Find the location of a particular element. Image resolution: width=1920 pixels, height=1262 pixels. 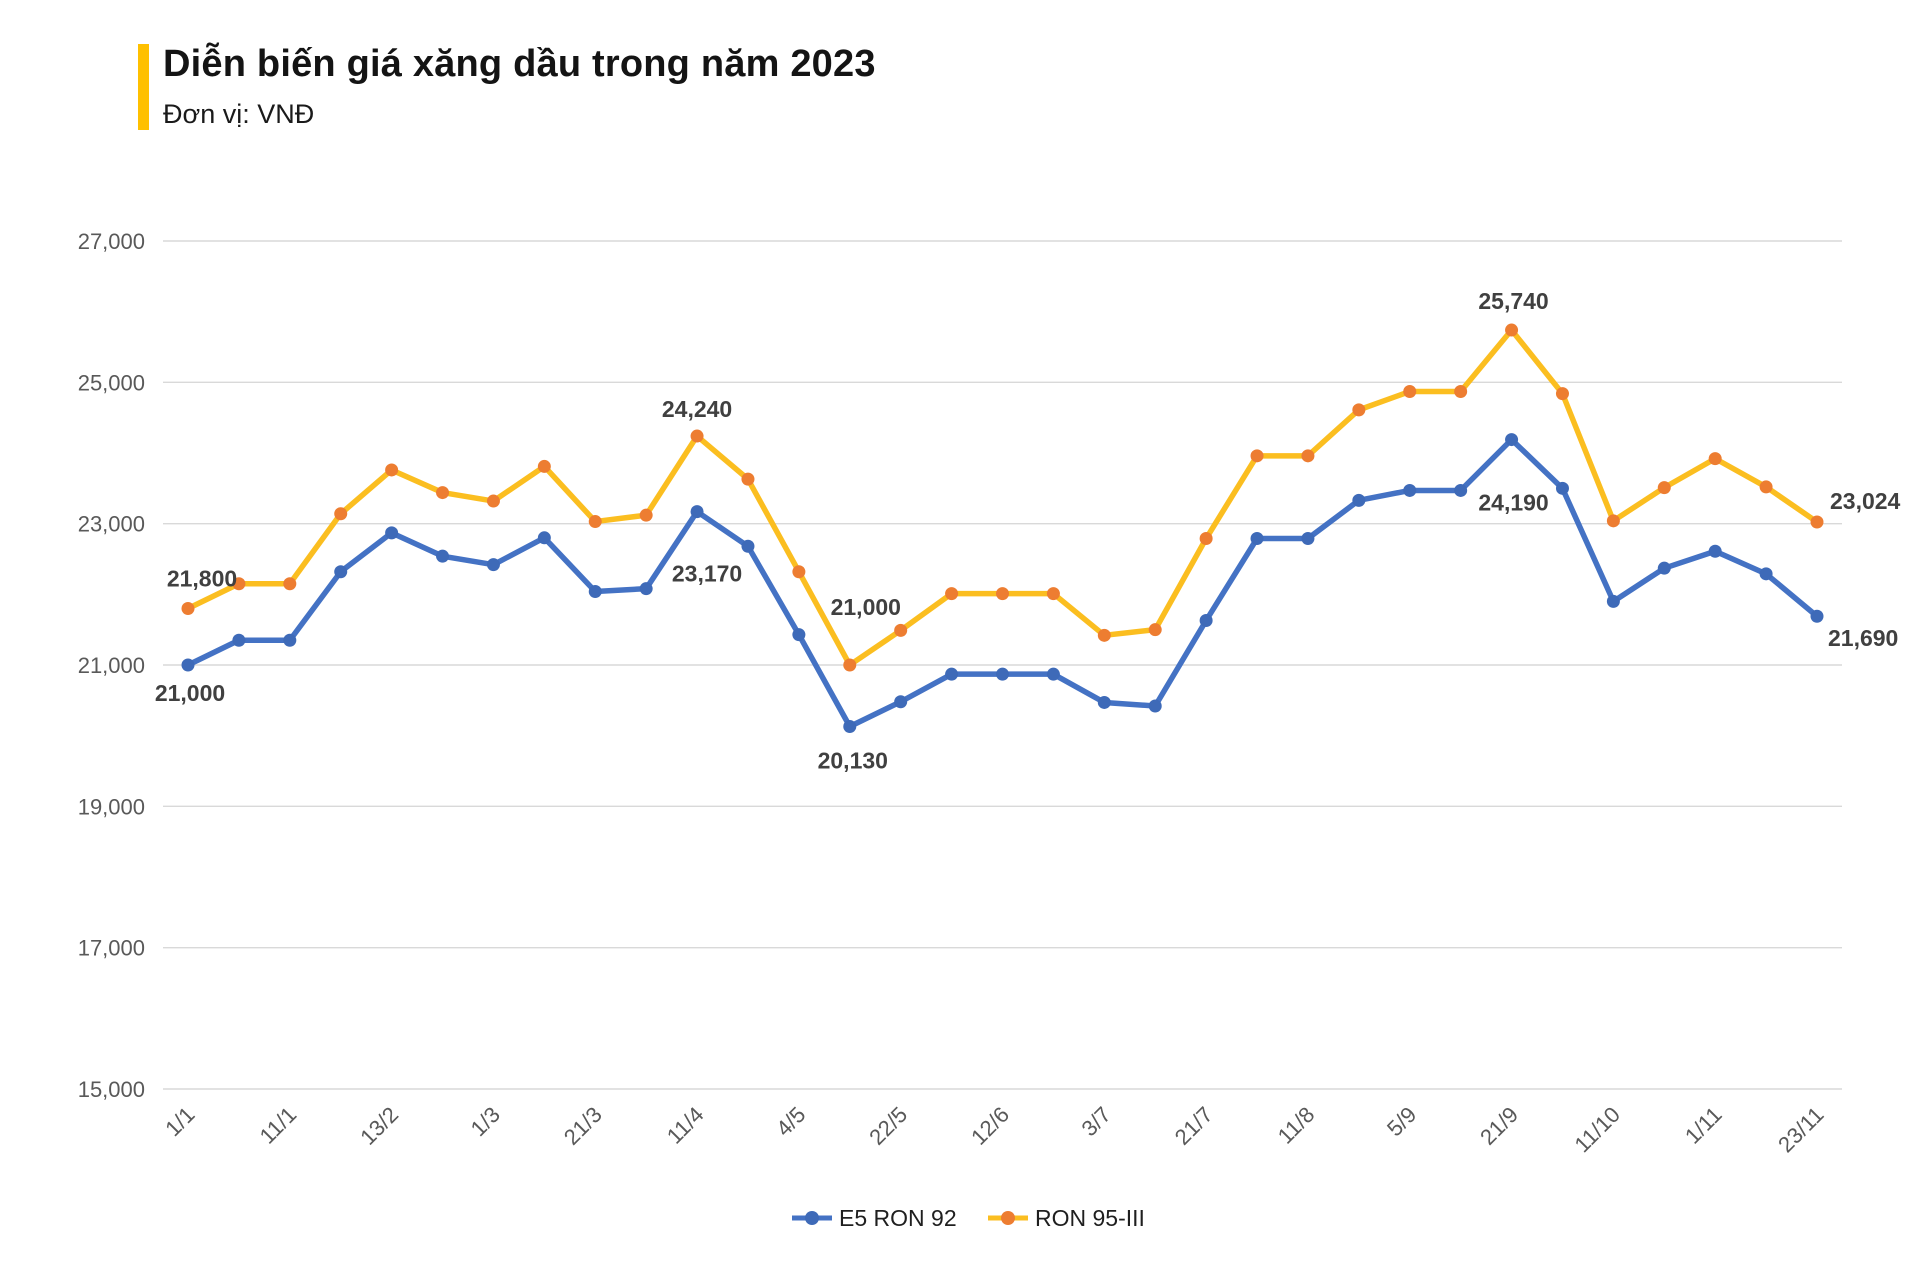

legend-item-e5-ron-92: E5 RON 92 is located at coordinates (874, 1218).